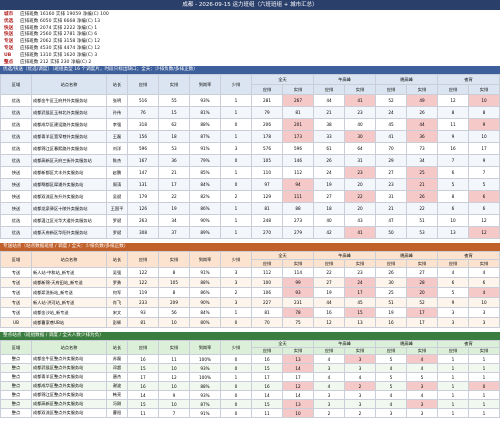 Image resolution: width=500 pixels, height=435 pixels. I want to click on table-cell: 38, so click(329, 124).